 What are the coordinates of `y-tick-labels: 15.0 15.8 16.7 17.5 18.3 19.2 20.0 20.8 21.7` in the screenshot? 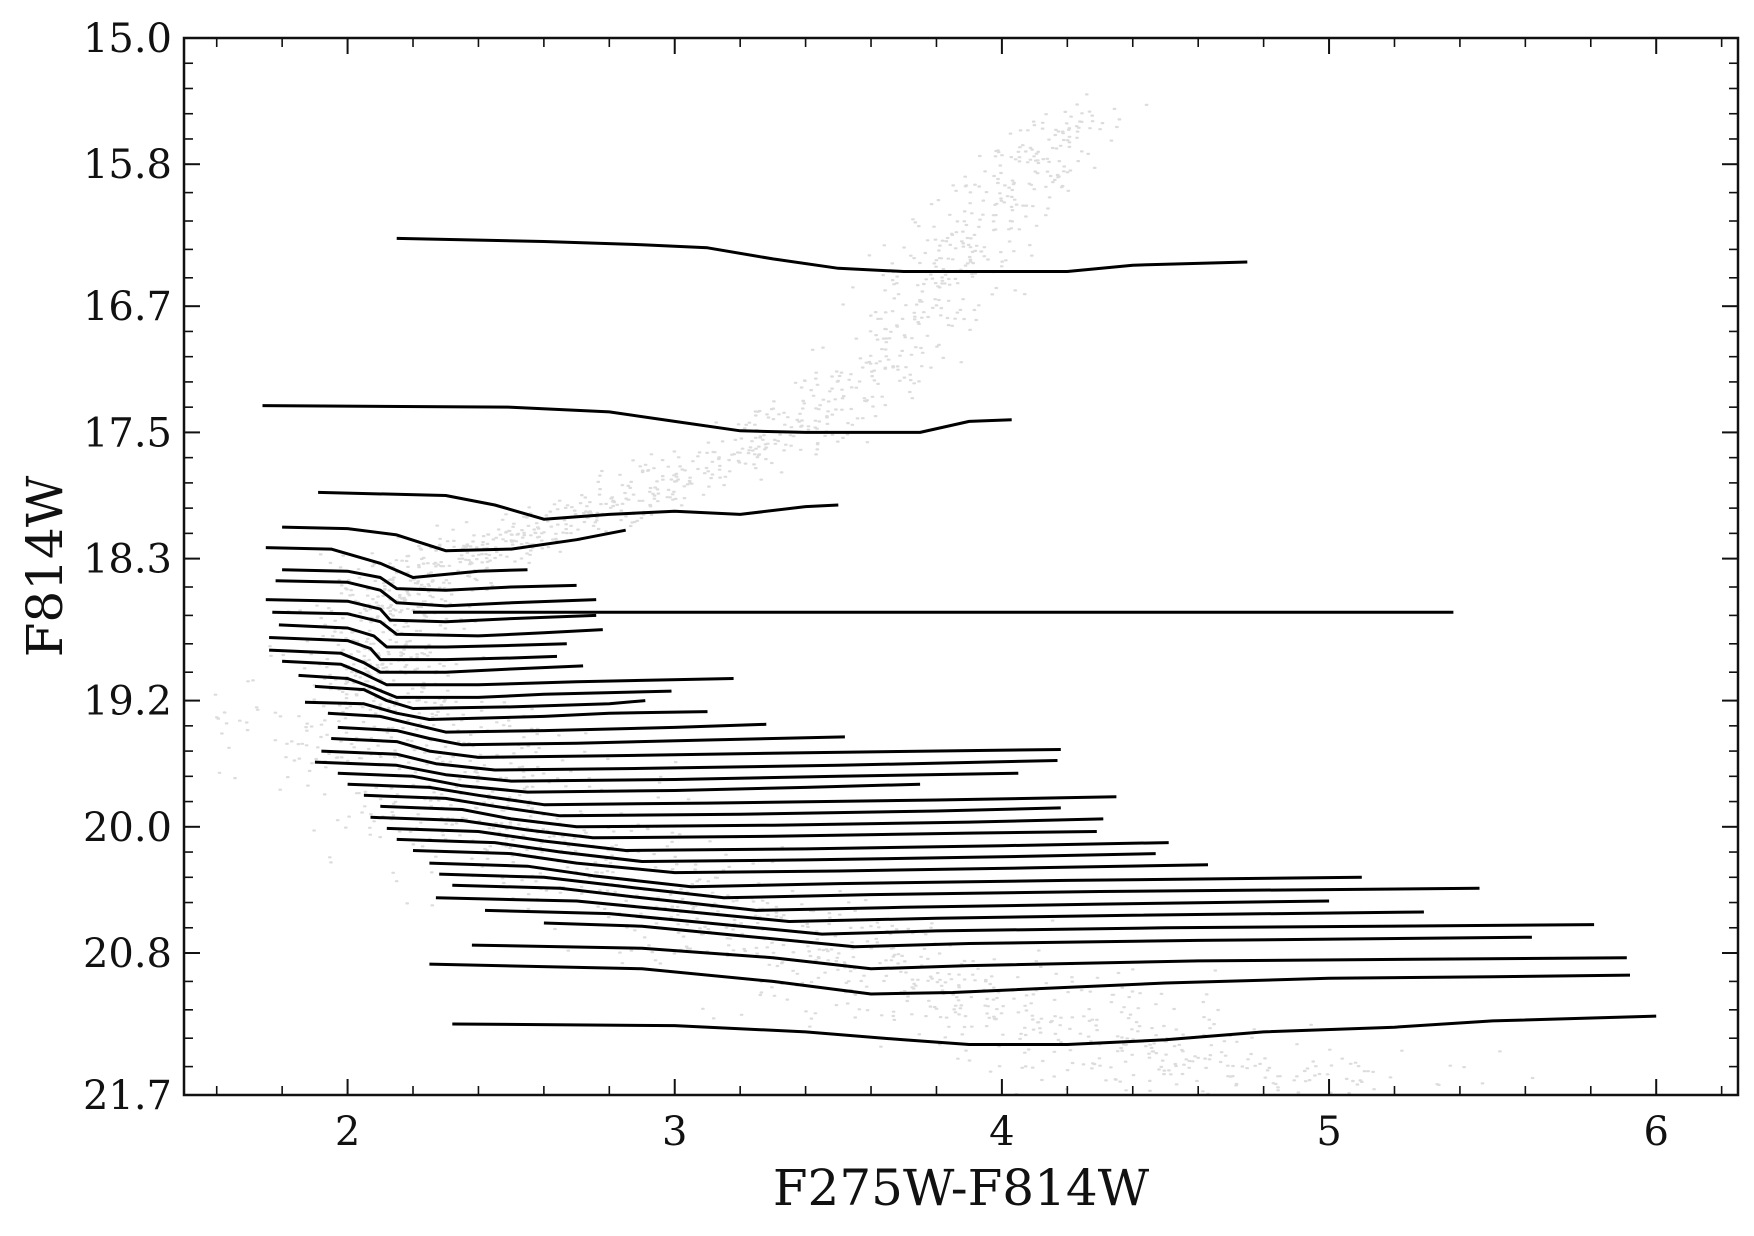 It's located at (127, 567).